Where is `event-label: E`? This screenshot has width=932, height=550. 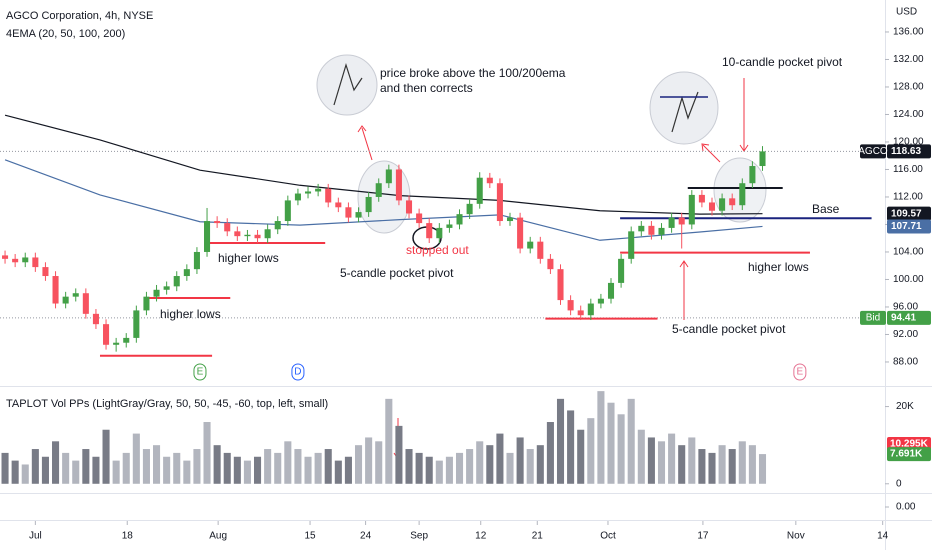 event-label: E is located at coordinates (200, 372).